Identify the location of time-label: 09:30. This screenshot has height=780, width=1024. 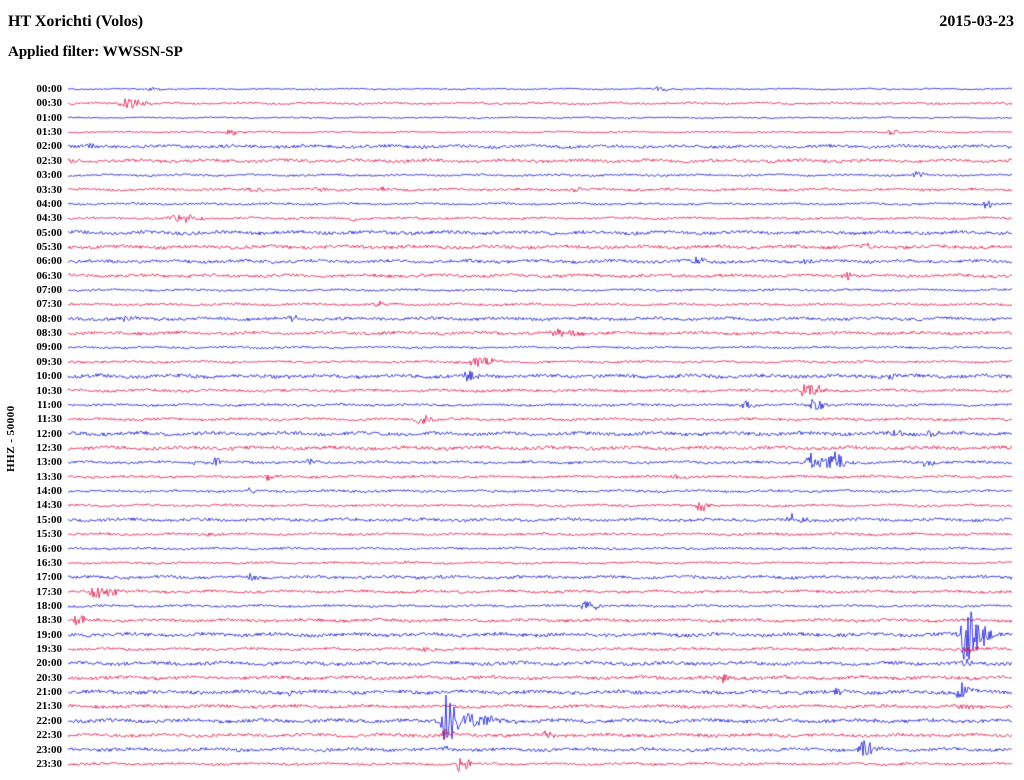
(49, 361).